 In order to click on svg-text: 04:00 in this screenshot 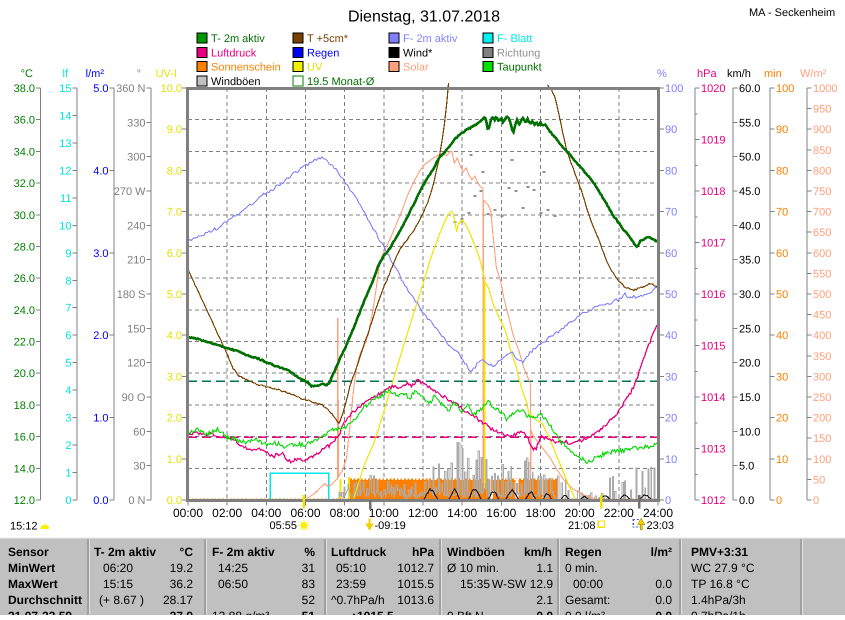, I will do `click(266, 513)`.